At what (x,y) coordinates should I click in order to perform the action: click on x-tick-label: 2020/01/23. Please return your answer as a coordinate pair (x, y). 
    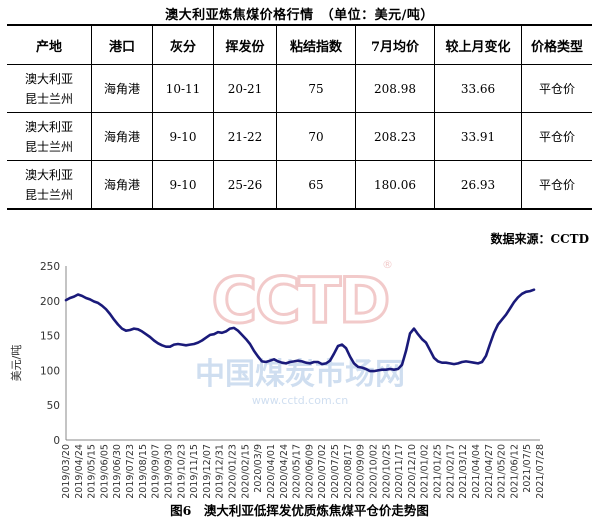
    Looking at the image, I should click on (233, 471).